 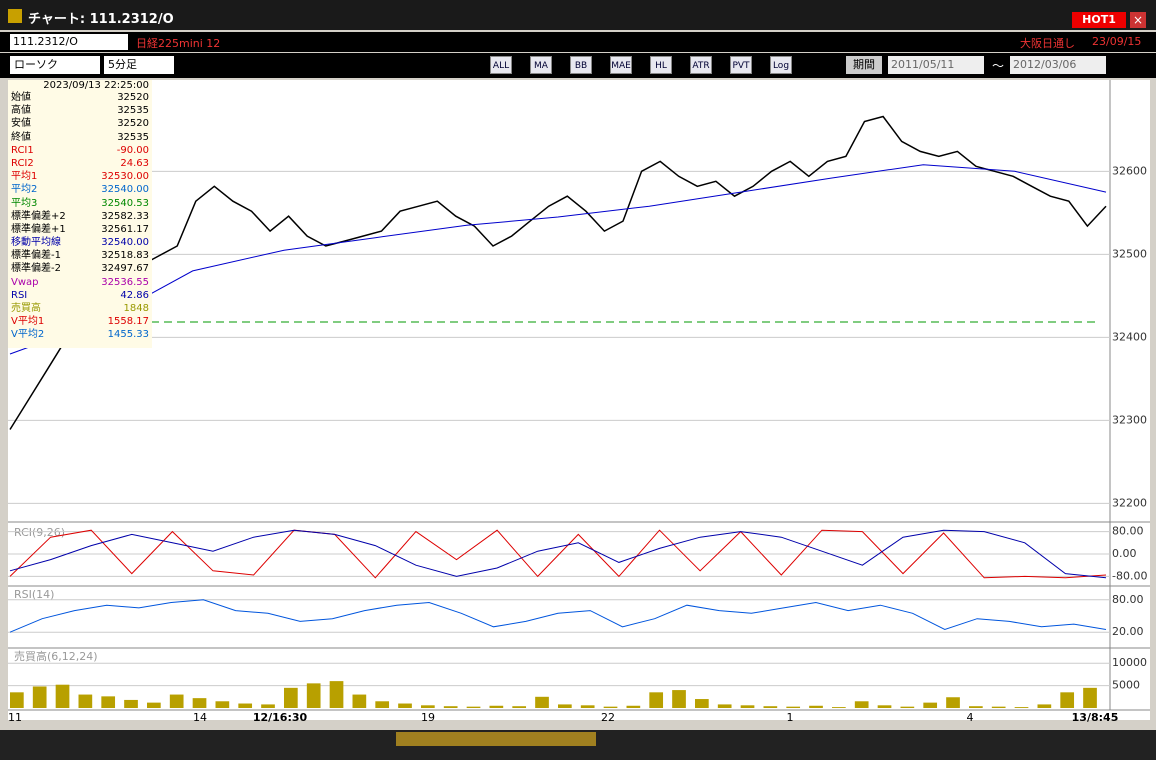 I want to click on info-label: Vwap, so click(x=25, y=282).